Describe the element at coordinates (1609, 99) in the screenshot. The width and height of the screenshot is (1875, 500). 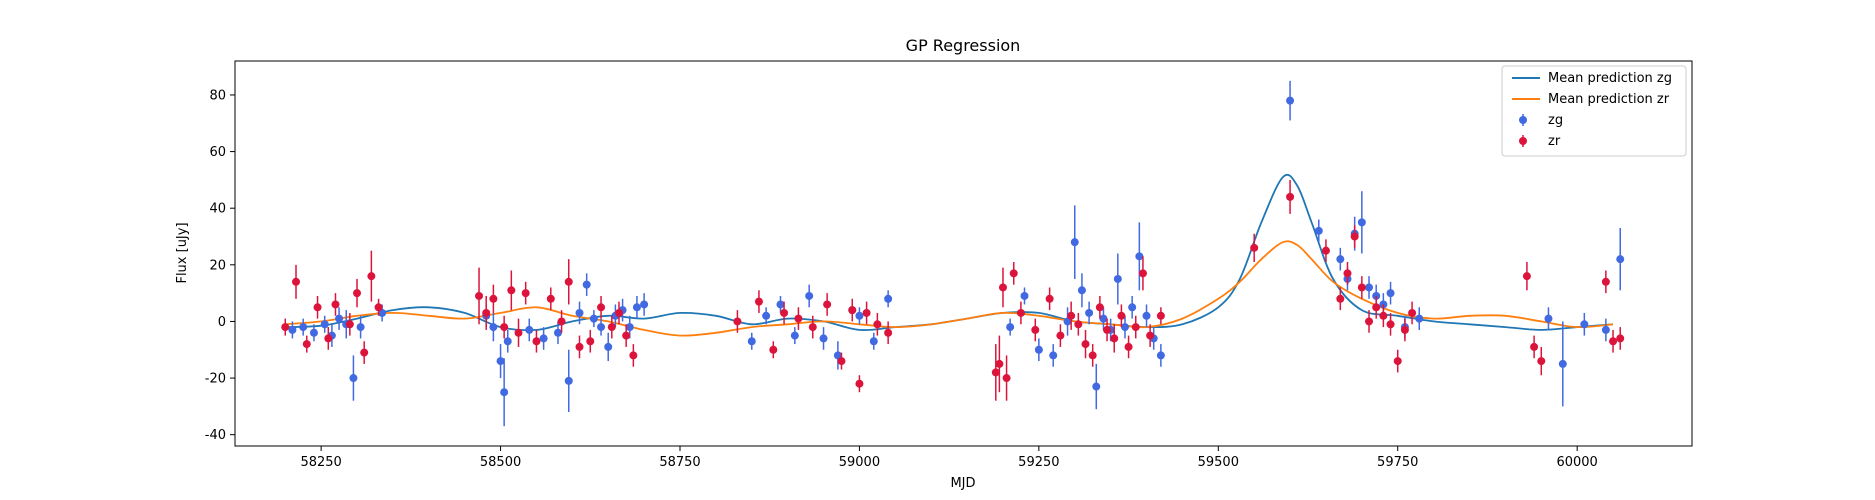
I see `legend-zr-line-label: Mean prediction zr` at that location.